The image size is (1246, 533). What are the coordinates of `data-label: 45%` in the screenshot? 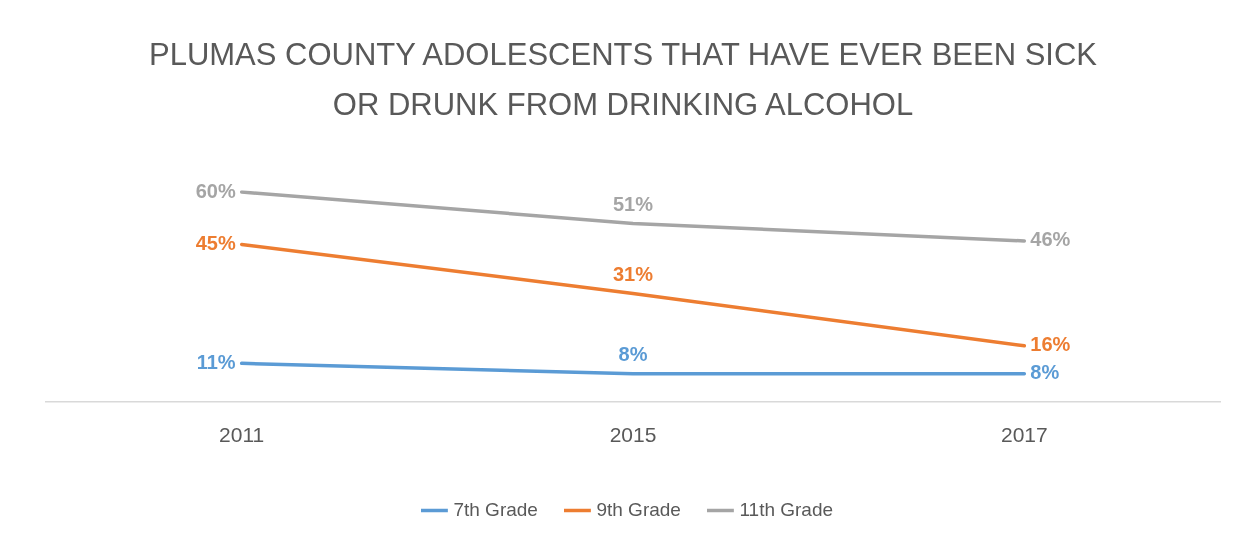 It's located at (215, 242).